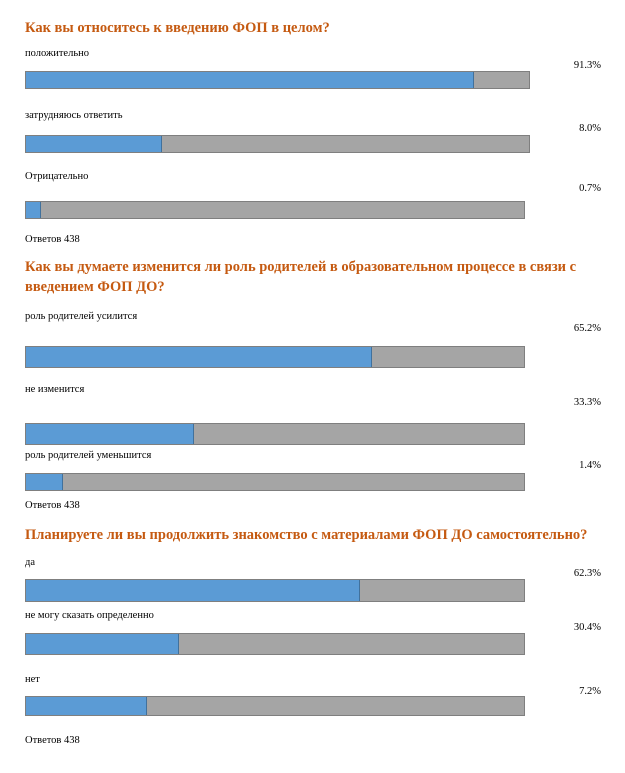 Image resolution: width=625 pixels, height=773 pixels. What do you see at coordinates (89, 615) in the screenshot?
I see `option-label: не могу сказать определенно` at bounding box center [89, 615].